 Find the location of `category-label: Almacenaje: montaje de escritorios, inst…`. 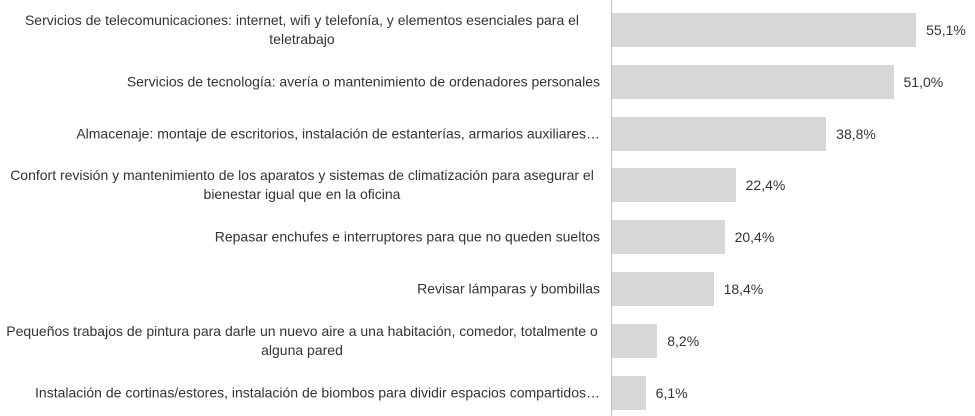

category-label: Almacenaje: montaje de escritorios, inst… is located at coordinates (338, 133).